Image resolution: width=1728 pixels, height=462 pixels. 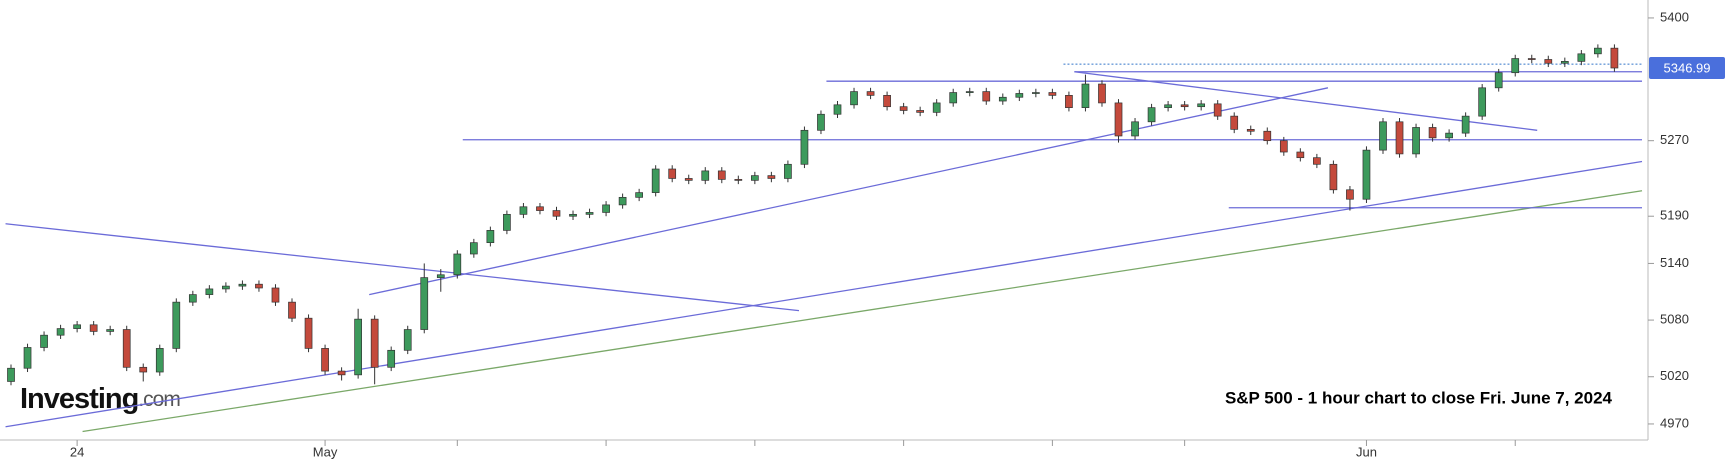 What do you see at coordinates (325, 451) in the screenshot?
I see `x-tick-label: May` at bounding box center [325, 451].